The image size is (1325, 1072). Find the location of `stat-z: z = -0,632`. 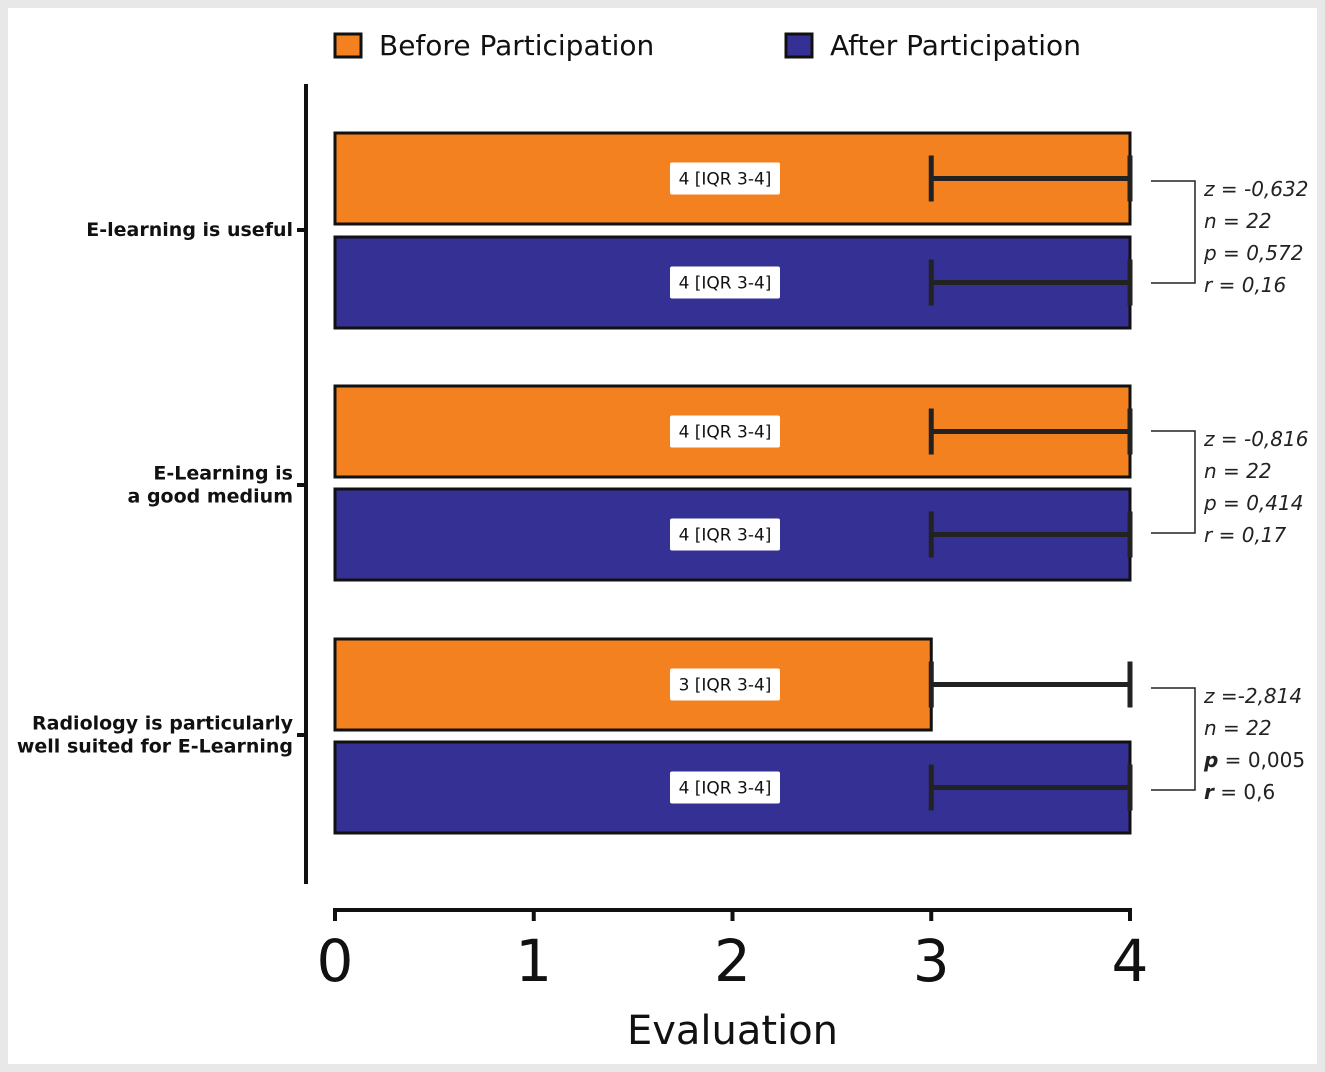

stat-z: z = -0,632 is located at coordinates (1255, 189).